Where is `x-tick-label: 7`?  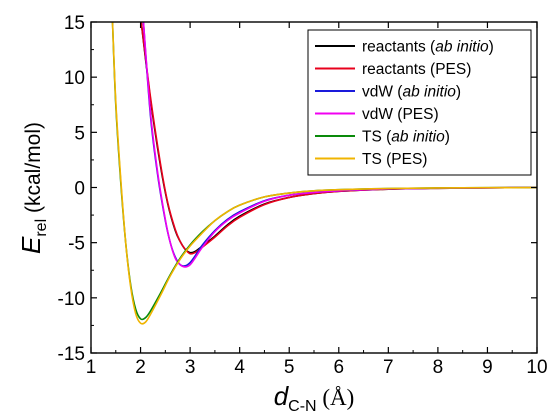 x-tick-label: 7 is located at coordinates (388, 367).